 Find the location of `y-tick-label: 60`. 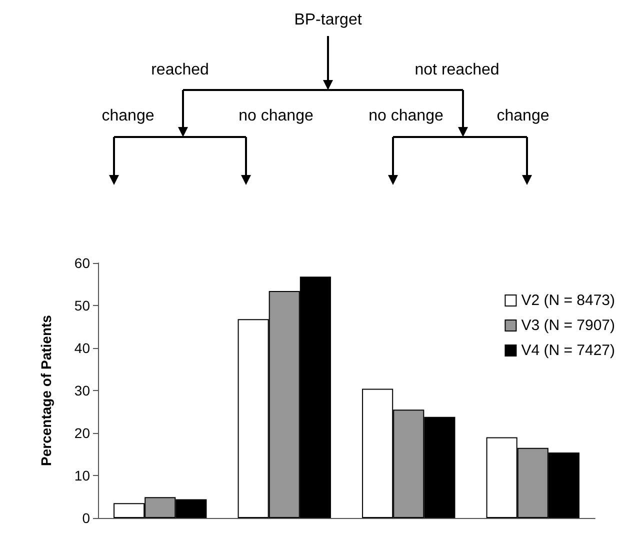

y-tick-label: 60 is located at coordinates (82, 263).